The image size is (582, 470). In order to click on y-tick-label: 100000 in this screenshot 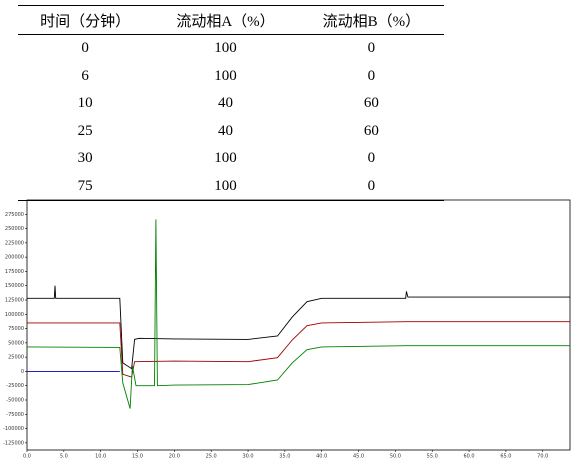, I will do `click(14, 315)`.